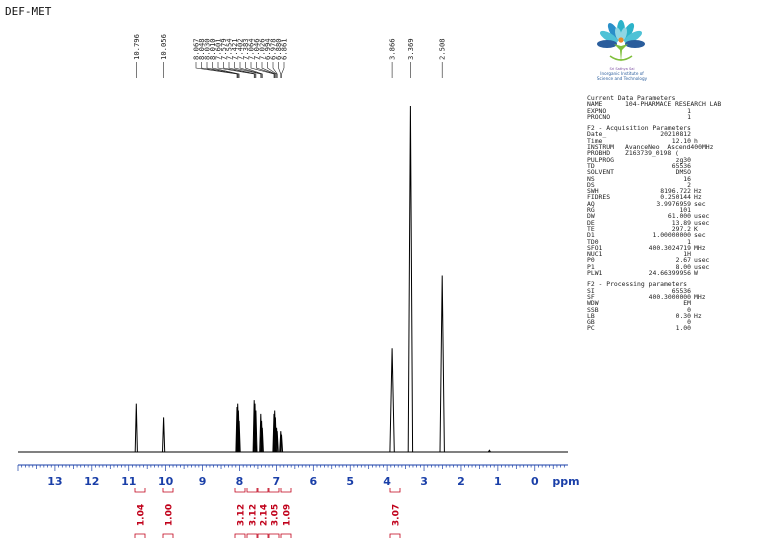 This screenshot has height=543, width=761. What do you see at coordinates (218, 49) in the screenshot?
I see `peak-label: 7.601` at bounding box center [218, 49].